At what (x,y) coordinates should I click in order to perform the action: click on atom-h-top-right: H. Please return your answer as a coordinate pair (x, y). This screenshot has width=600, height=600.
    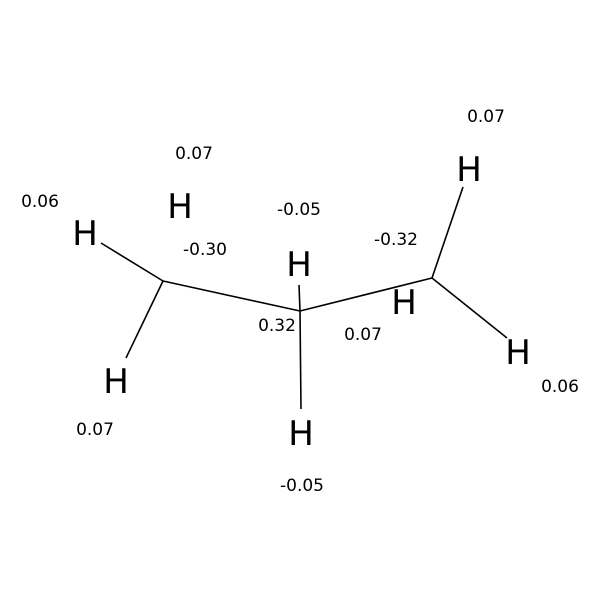
    Looking at the image, I should click on (469, 170).